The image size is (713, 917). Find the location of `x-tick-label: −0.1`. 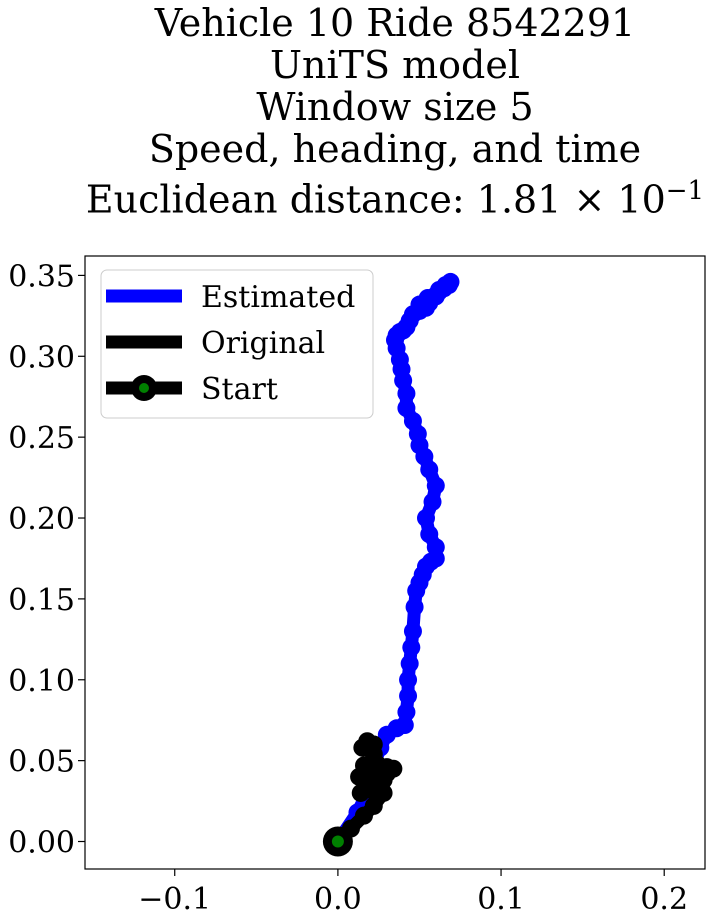

x-tick-label: −0.1 is located at coordinates (174, 899).